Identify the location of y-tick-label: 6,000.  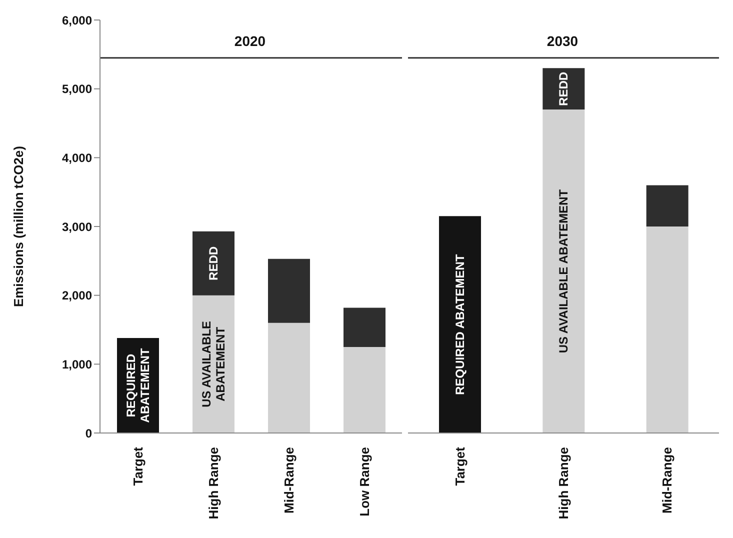
(77, 20).